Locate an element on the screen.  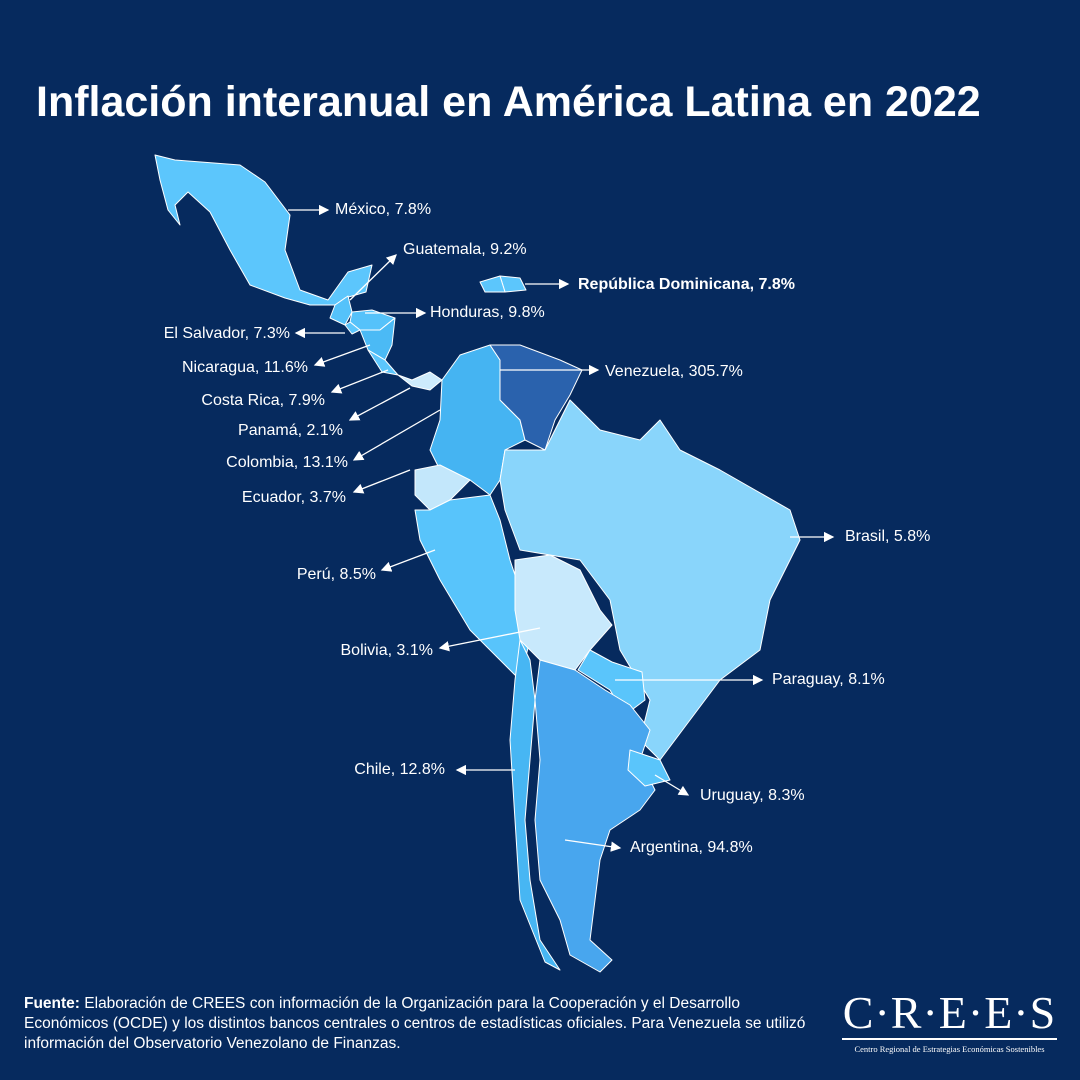
label: Chile, 12.8% is located at coordinates (399, 769).